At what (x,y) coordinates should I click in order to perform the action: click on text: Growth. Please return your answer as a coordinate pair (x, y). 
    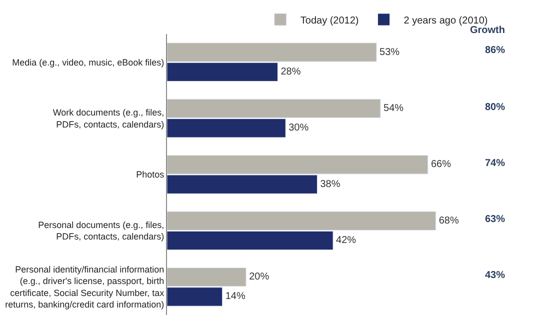
    Looking at the image, I should click on (487, 30).